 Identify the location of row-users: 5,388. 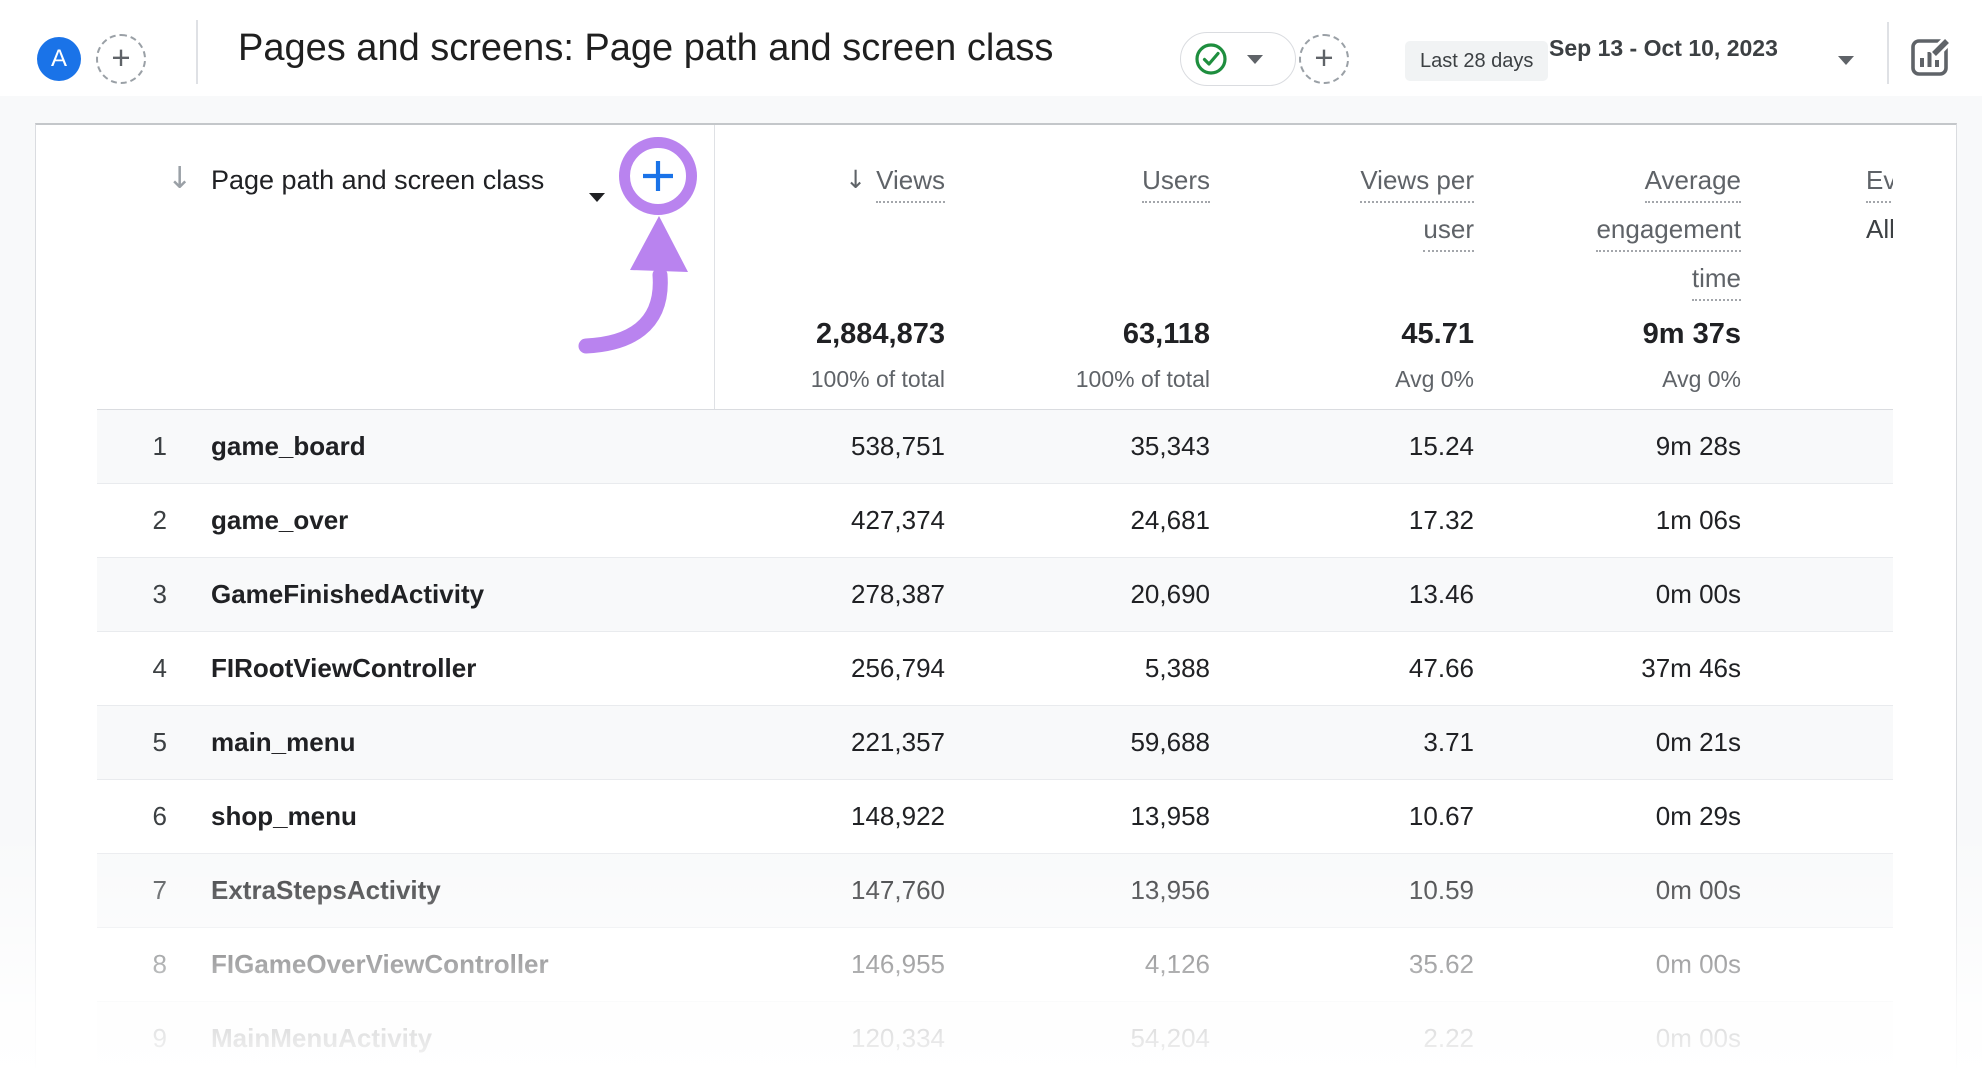
(1177, 668).